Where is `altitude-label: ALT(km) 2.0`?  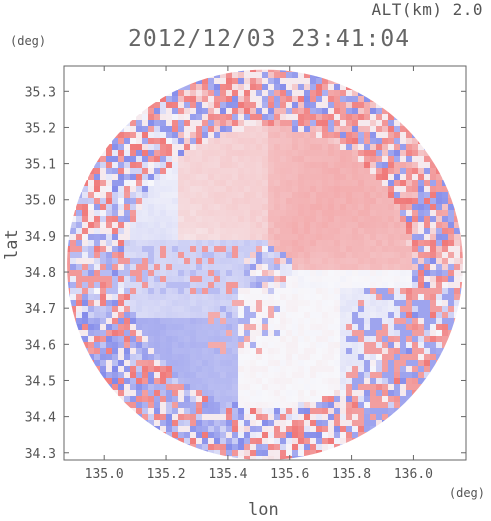
altitude-label: ALT(km) 2.0 is located at coordinates (427, 9).